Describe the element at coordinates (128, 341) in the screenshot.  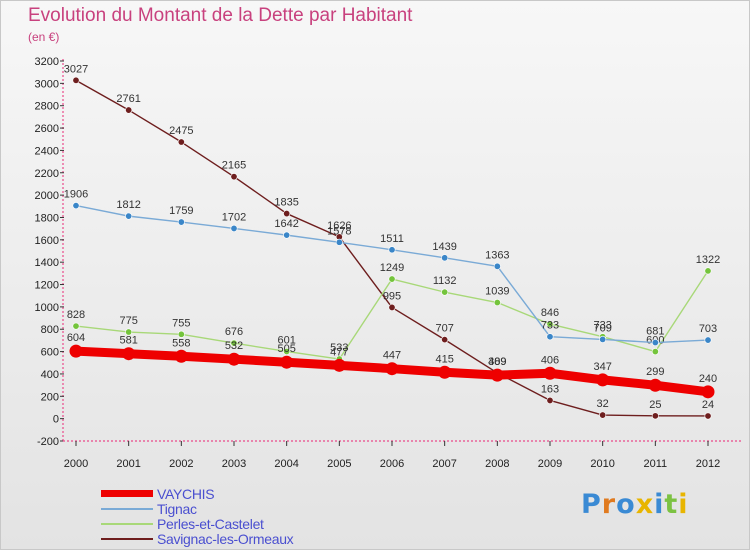
I see `data-label: 581` at that location.